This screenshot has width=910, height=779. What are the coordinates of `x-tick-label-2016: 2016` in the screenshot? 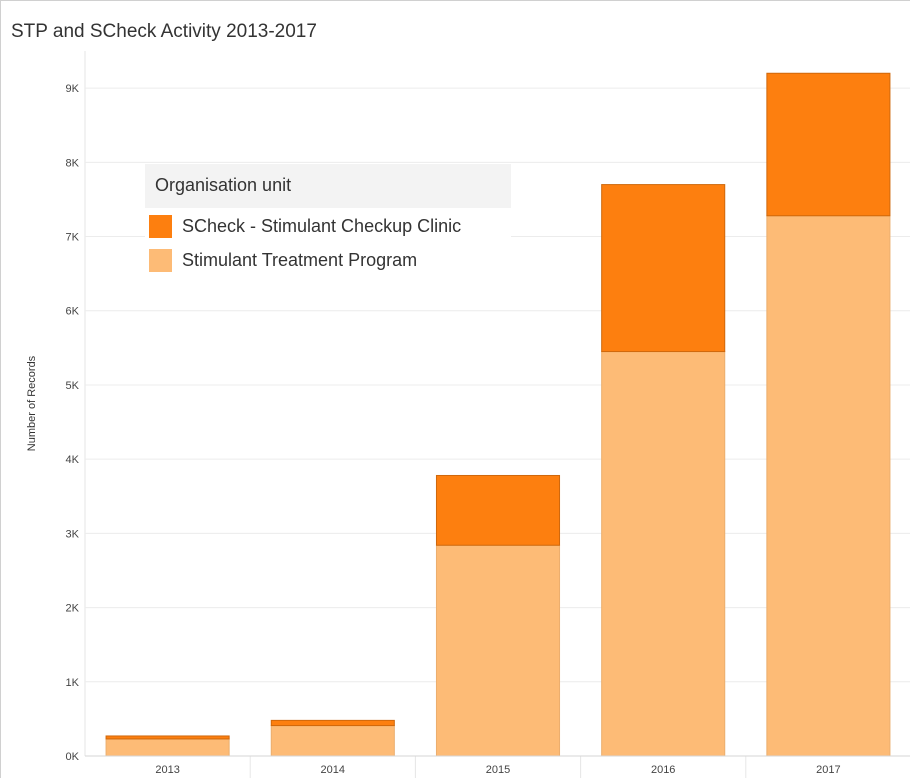 It's located at (663, 770).